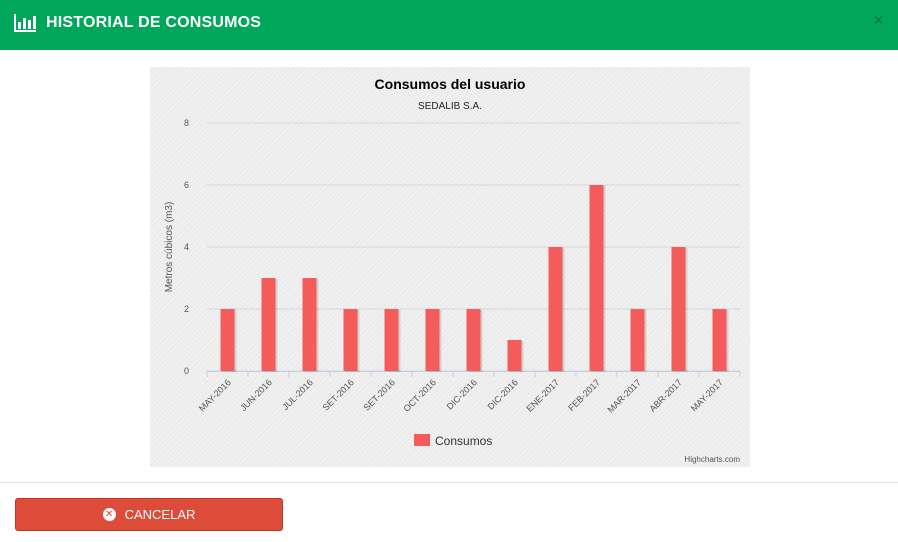 This screenshot has width=898, height=542. I want to click on x-tick-label: ENE-2017, so click(542, 395).